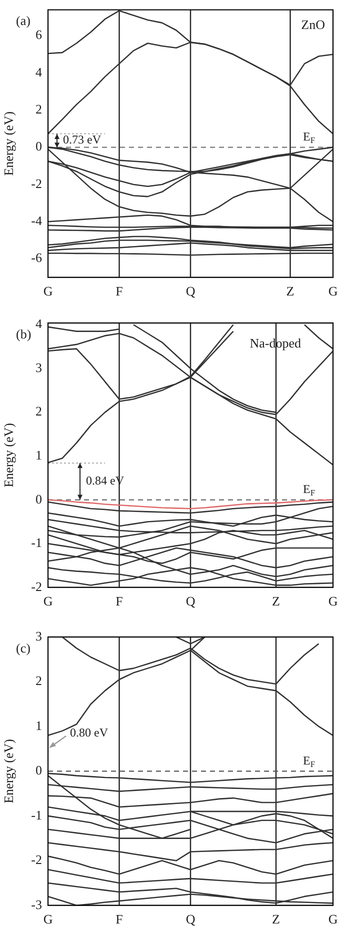  What do you see at coordinates (36, 258) in the screenshot?
I see `y-tick-label: -6` at bounding box center [36, 258].